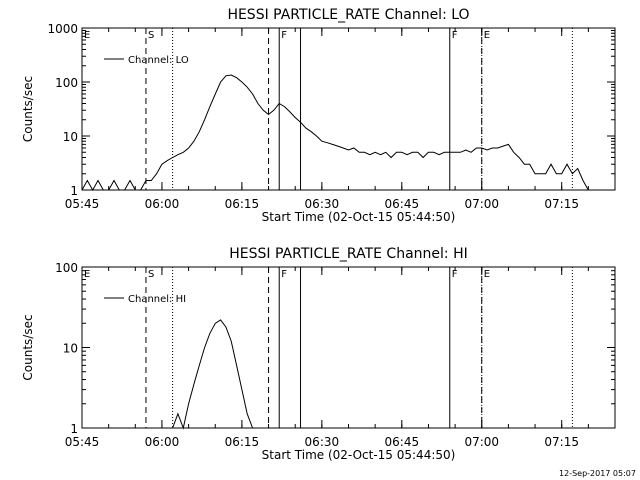 This screenshot has width=640, height=480. I want to click on legend-label: Channel: HI, so click(157, 299).